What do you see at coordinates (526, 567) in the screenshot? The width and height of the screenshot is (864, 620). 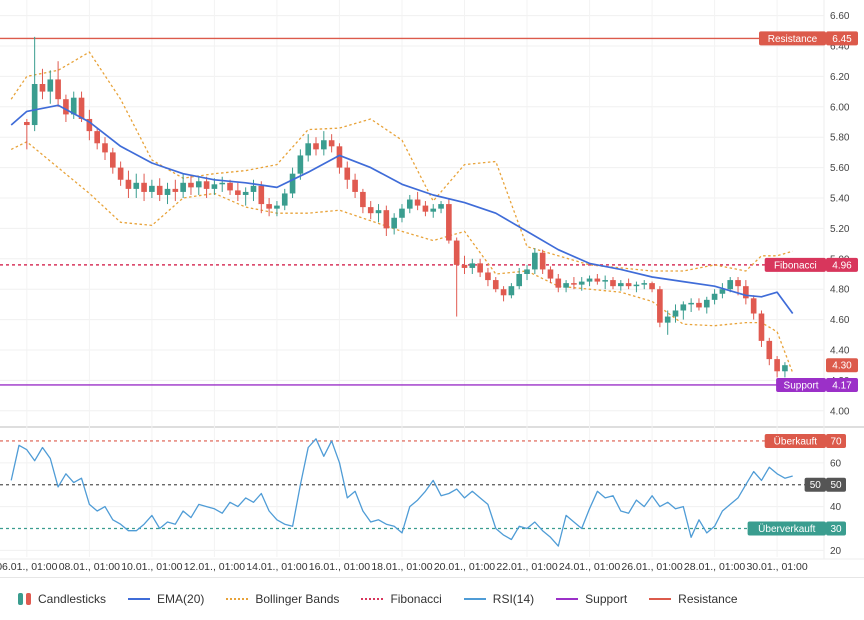 I see `x-tick-label: 22.01., 01:00` at bounding box center [526, 567].